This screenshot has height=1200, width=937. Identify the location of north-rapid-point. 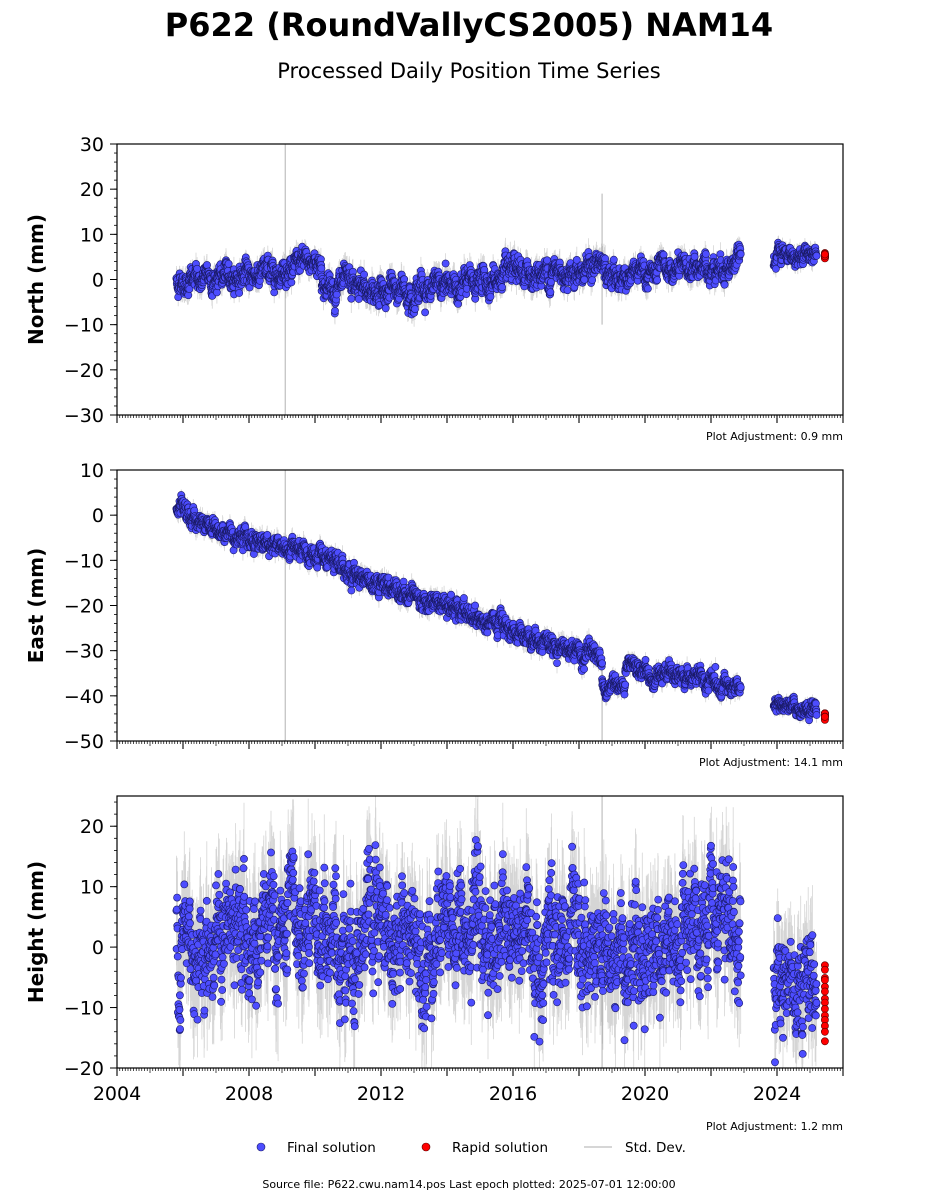
(825, 254).